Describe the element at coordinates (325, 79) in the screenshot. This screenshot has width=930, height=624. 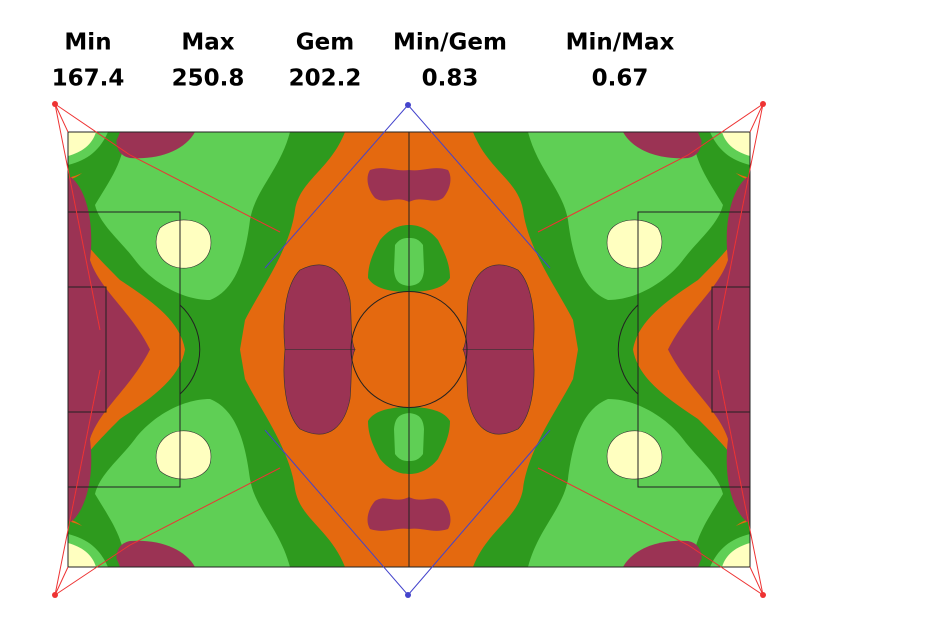
I see `stat-value: 202.2` at that location.